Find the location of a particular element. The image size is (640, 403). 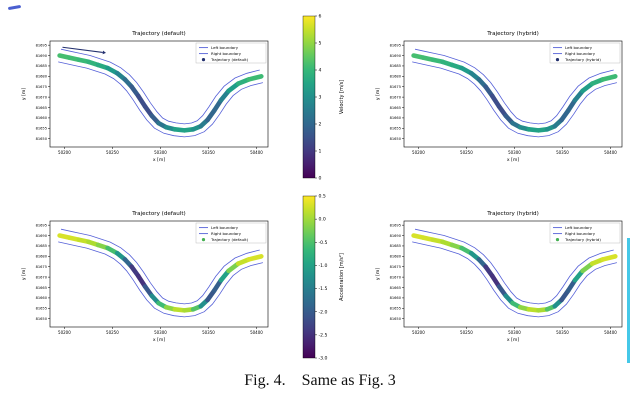

x-axis-label: x [m] is located at coordinates (159, 160).